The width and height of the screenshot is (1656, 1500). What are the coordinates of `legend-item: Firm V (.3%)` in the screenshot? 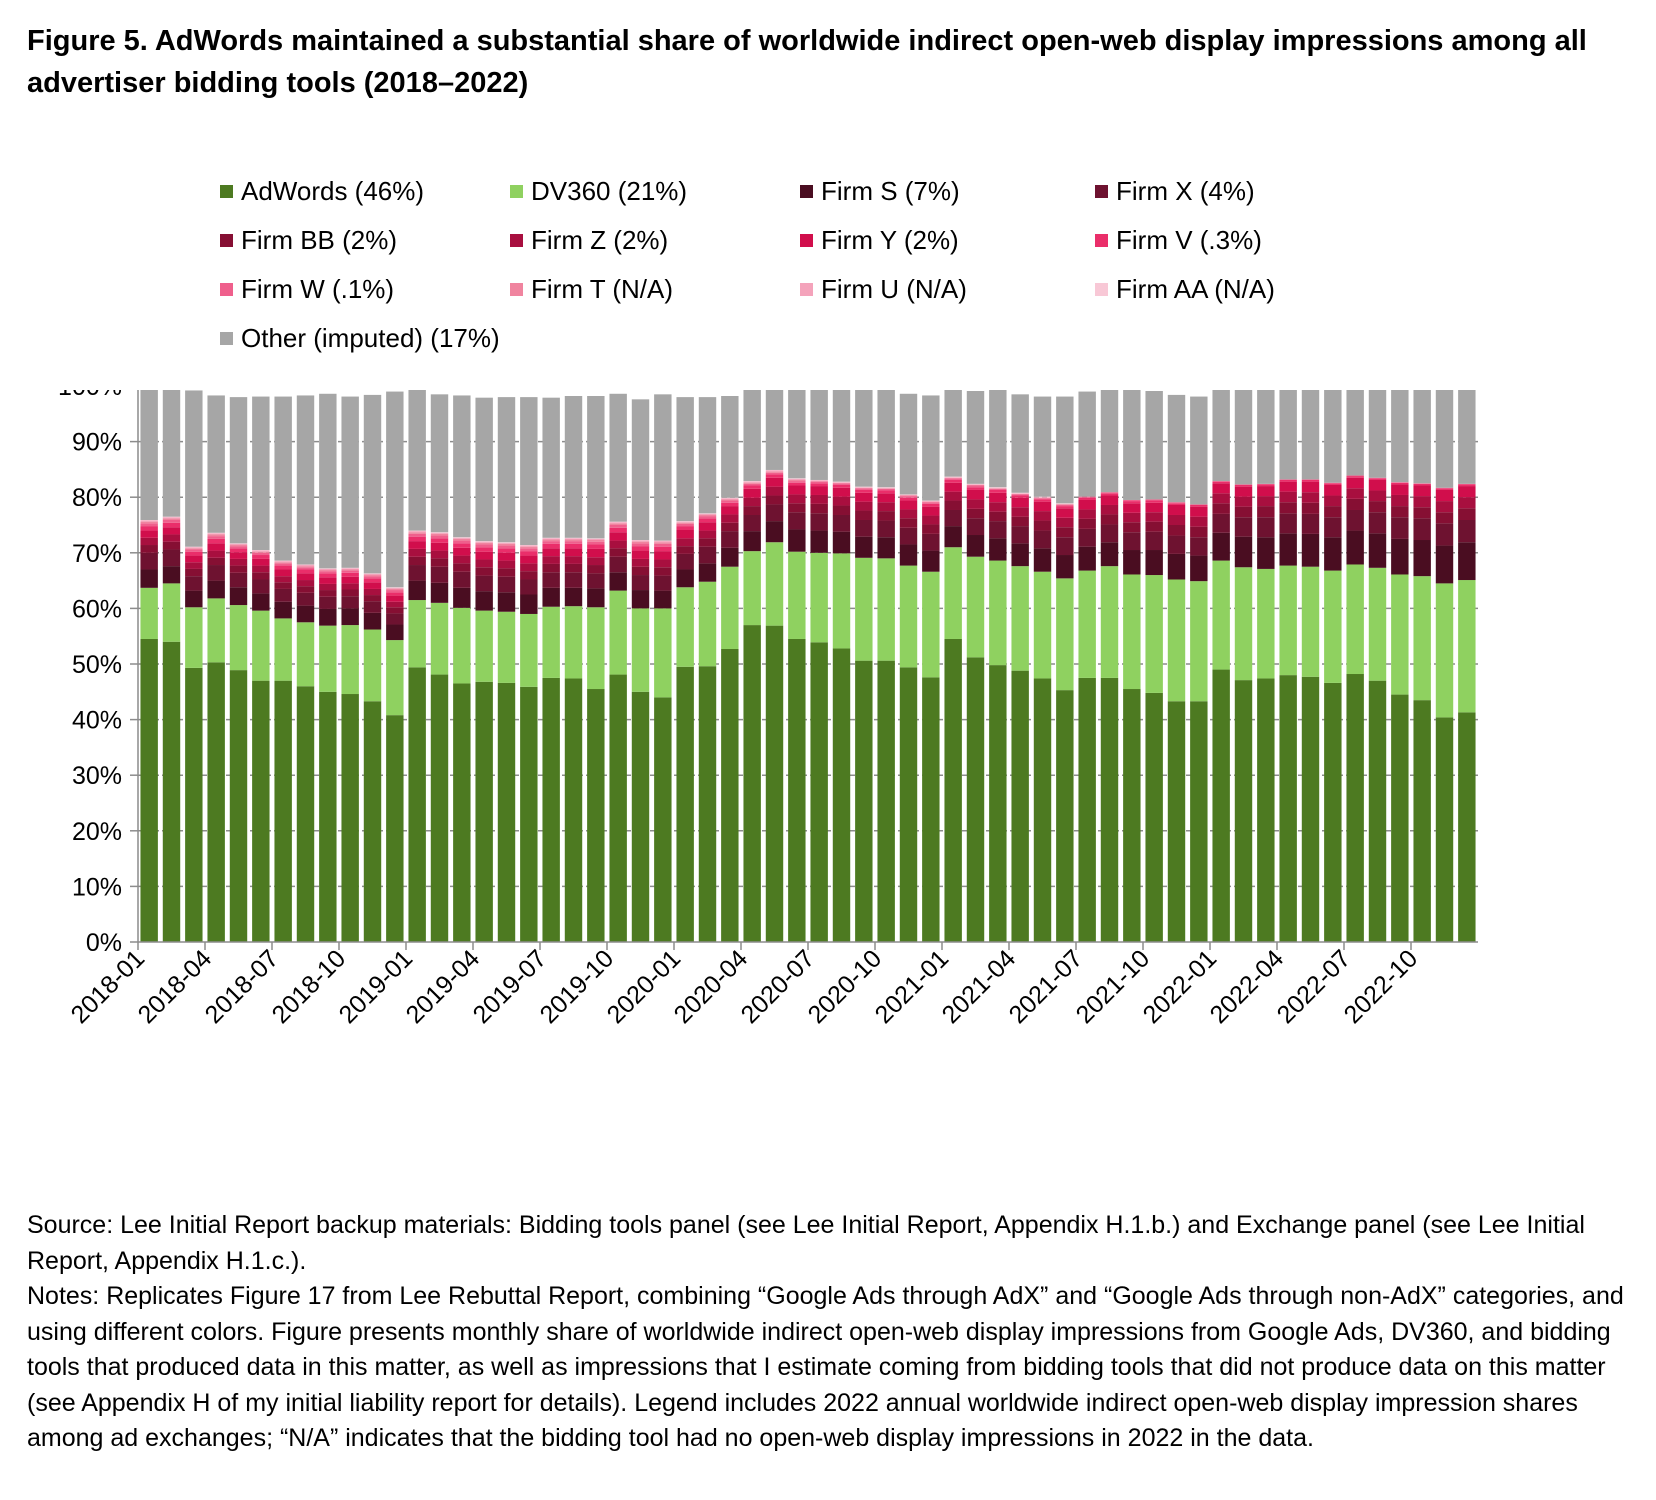 It's located at (1178, 240).